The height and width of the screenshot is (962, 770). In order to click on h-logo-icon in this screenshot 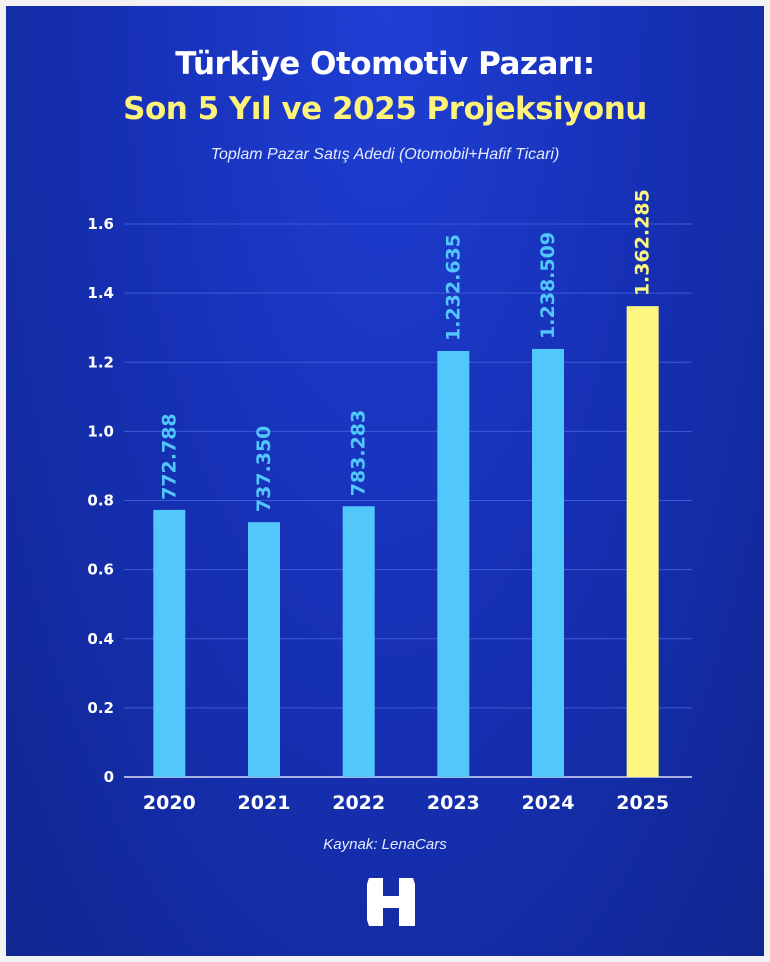, I will do `click(391, 902)`.